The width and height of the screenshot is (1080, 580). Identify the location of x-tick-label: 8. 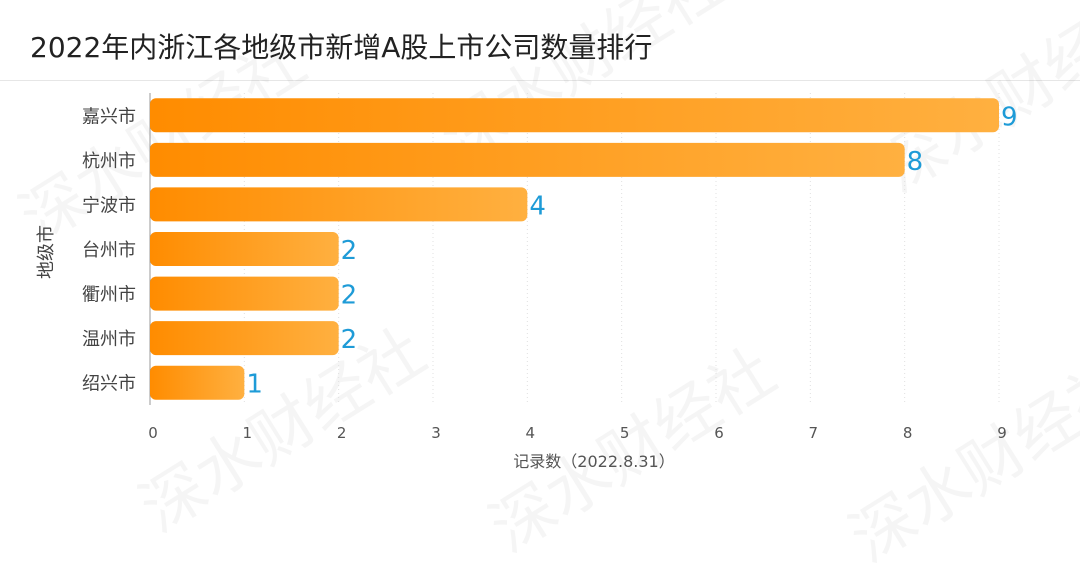
(908, 433).